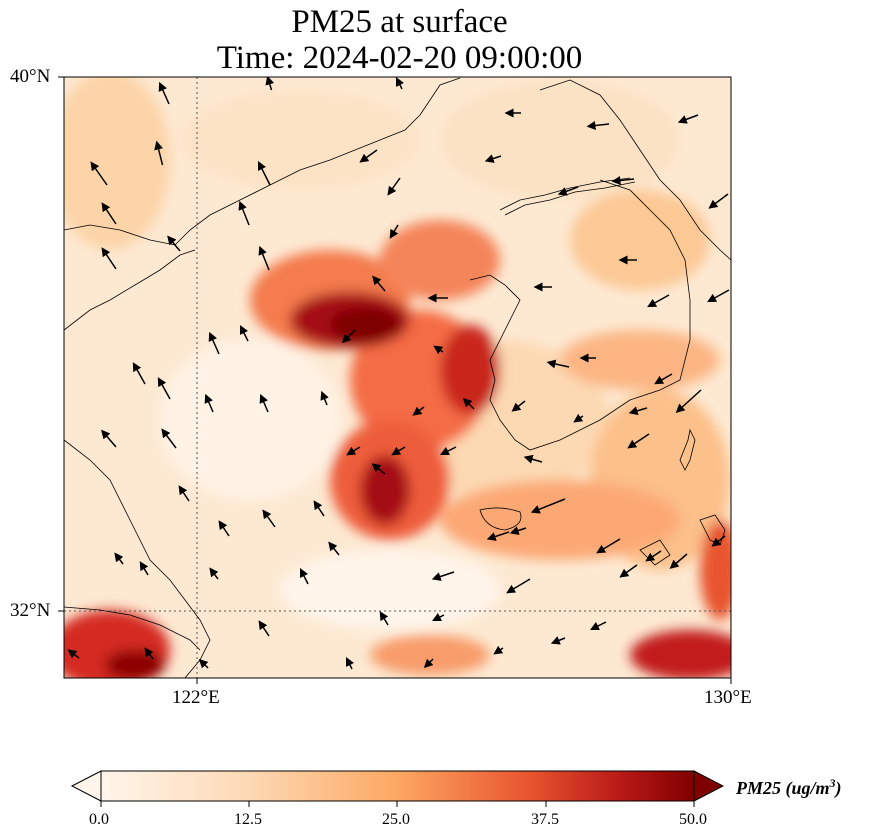 The image size is (871, 839). Describe the element at coordinates (397, 786) in the screenshot. I see `colorbar-gradient` at that location.